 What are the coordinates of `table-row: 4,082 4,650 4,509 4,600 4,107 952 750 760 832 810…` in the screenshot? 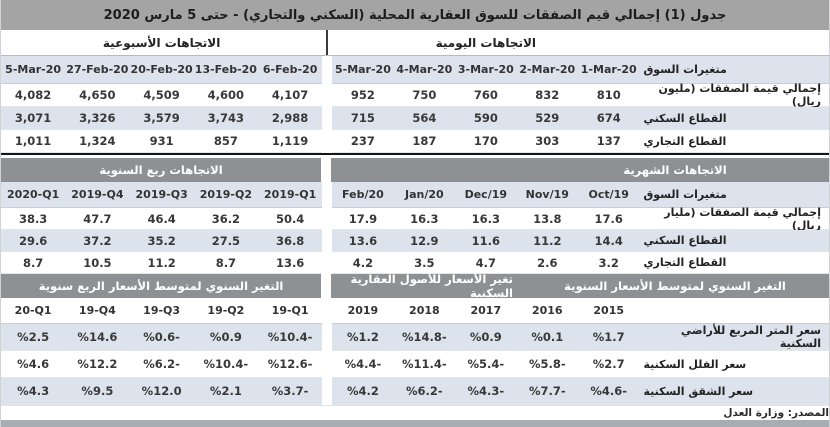 It's located at (415, 95).